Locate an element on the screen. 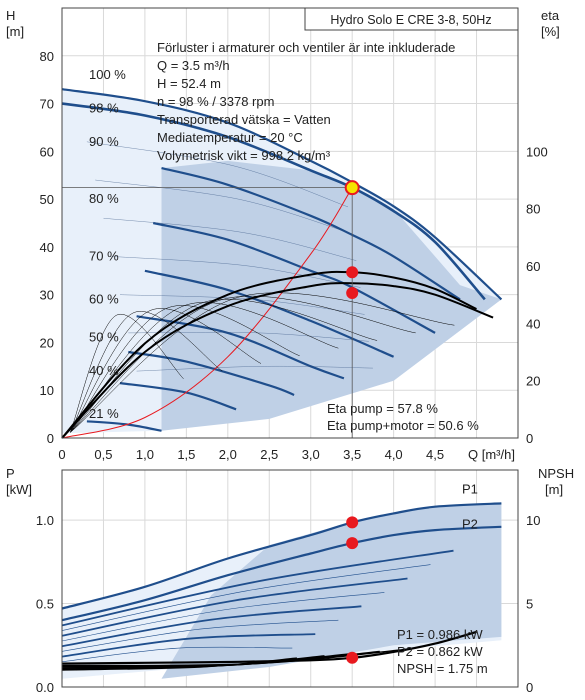 The width and height of the screenshot is (585, 700). bottom-y2-tick-label: 10 is located at coordinates (533, 520).